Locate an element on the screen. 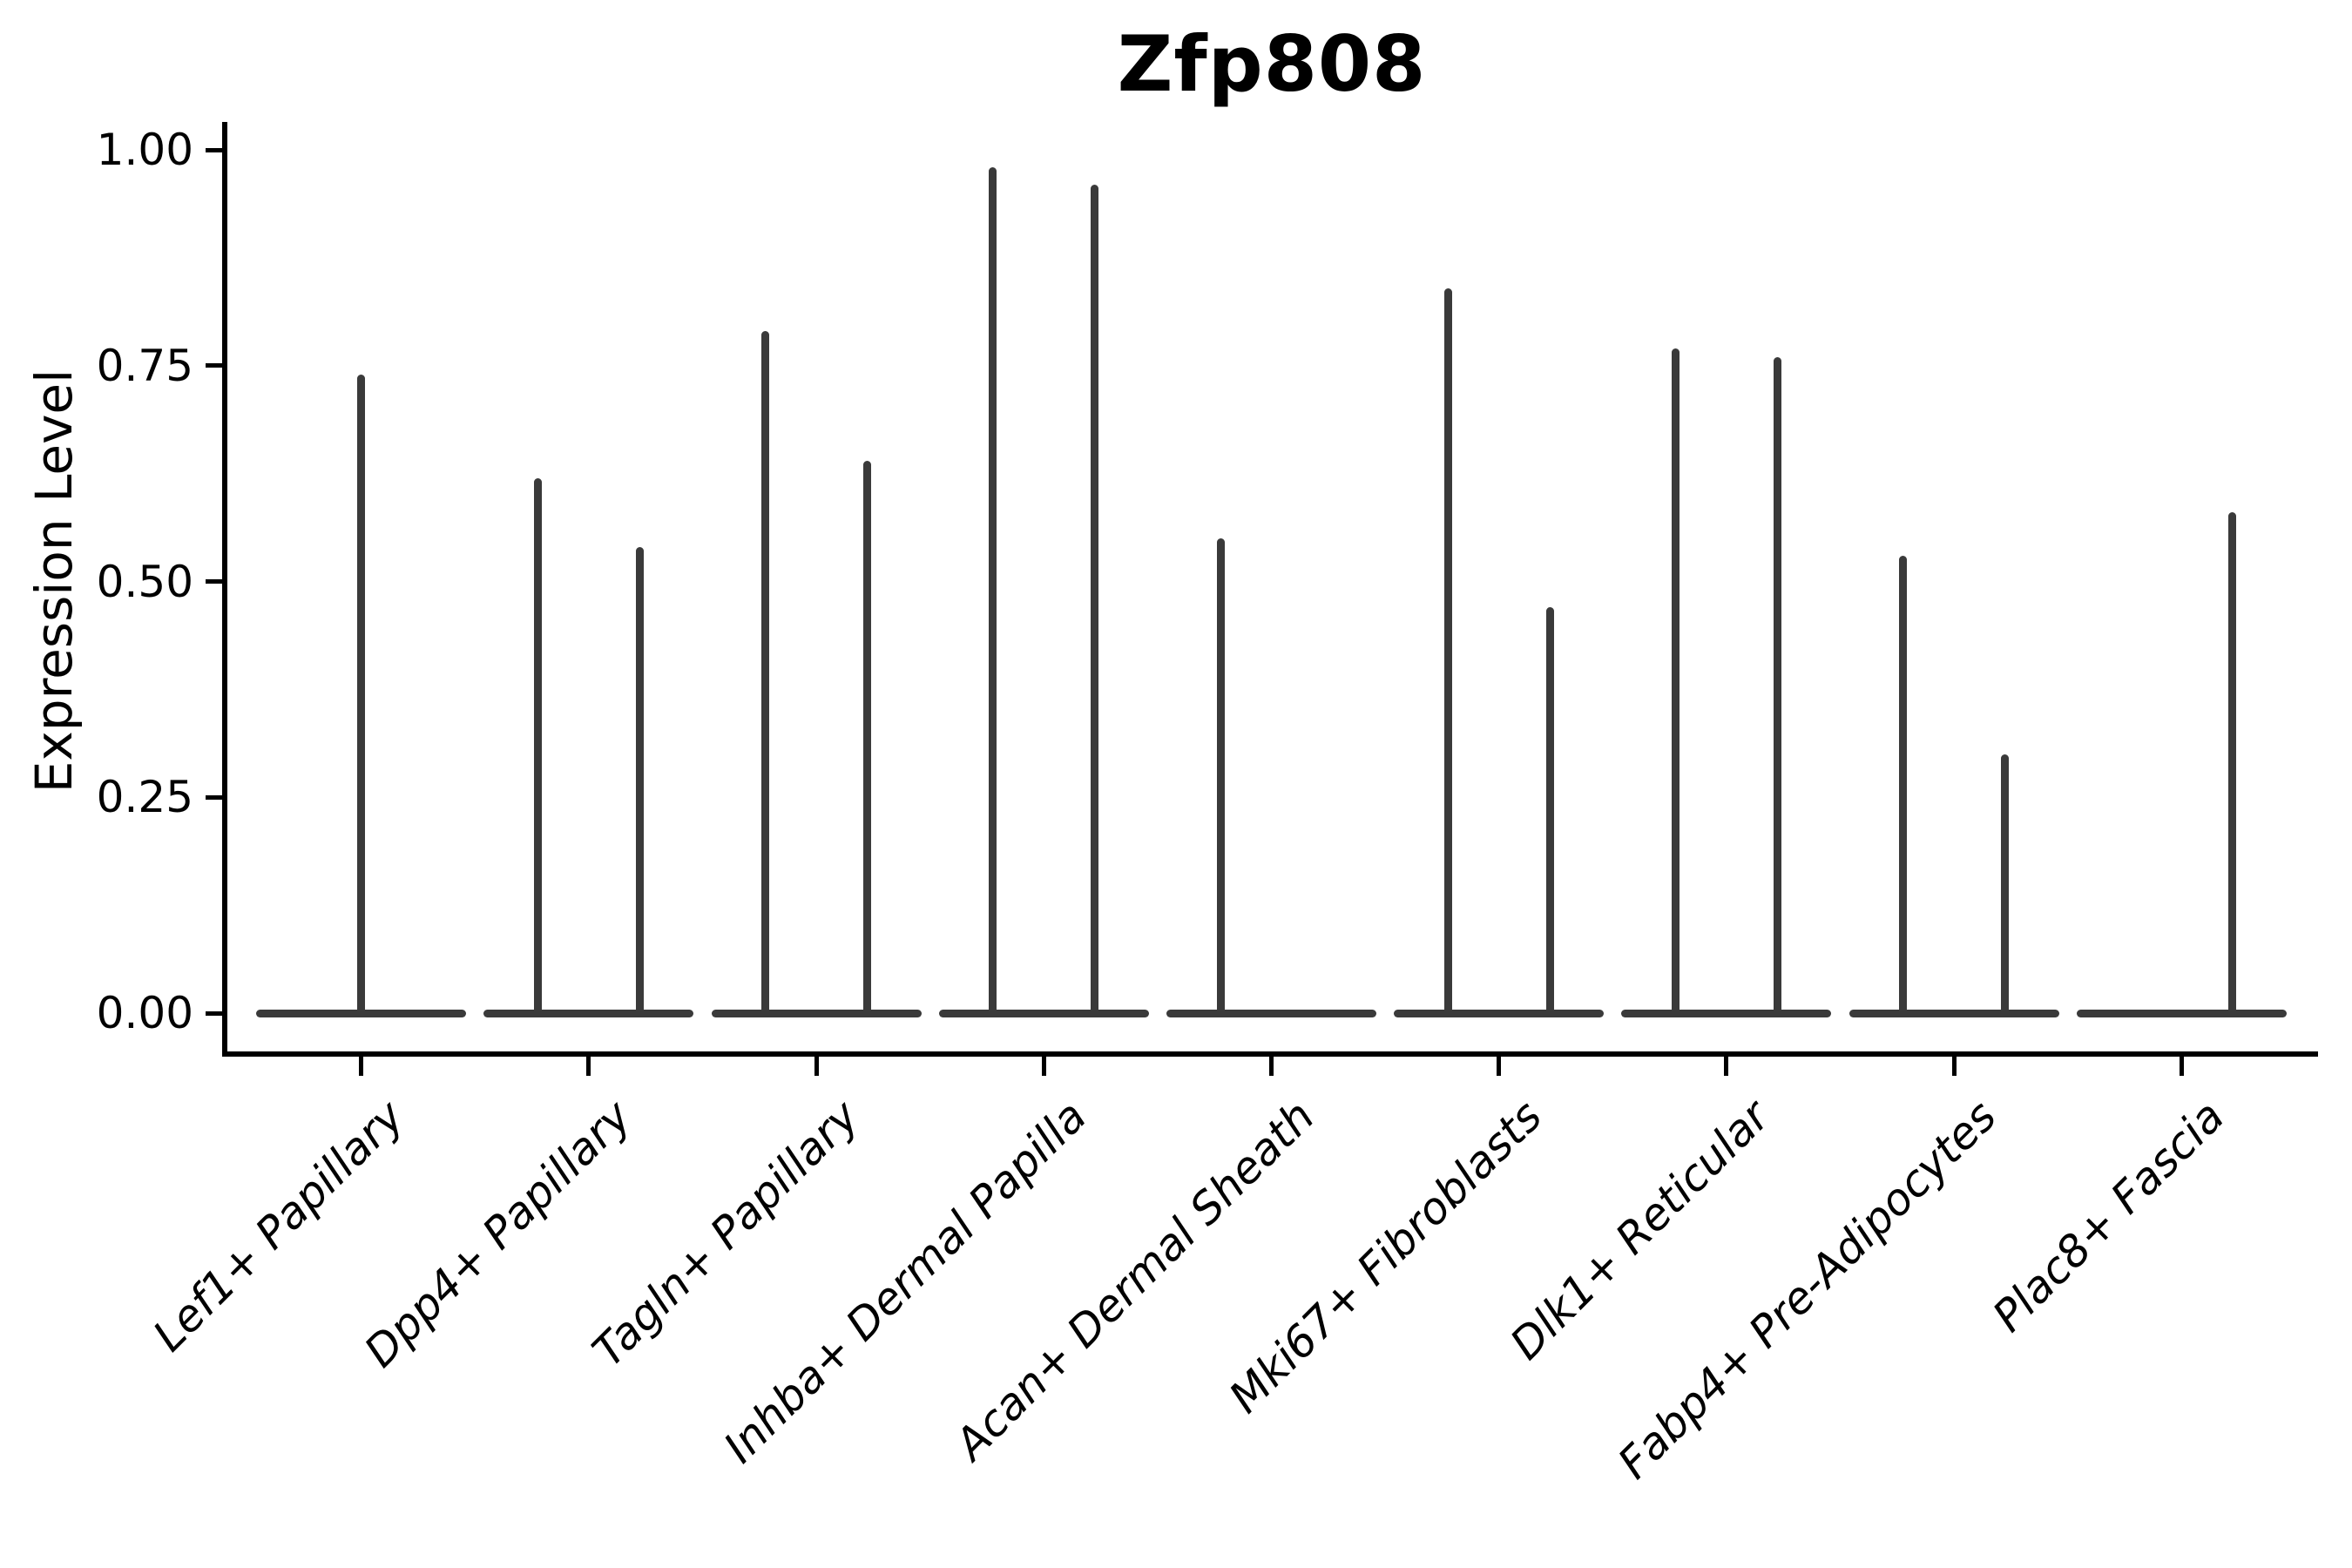 This screenshot has height=1568, width=2352. x-axis-category-label: Plac8+ Fascia is located at coordinates (2108, 1216).